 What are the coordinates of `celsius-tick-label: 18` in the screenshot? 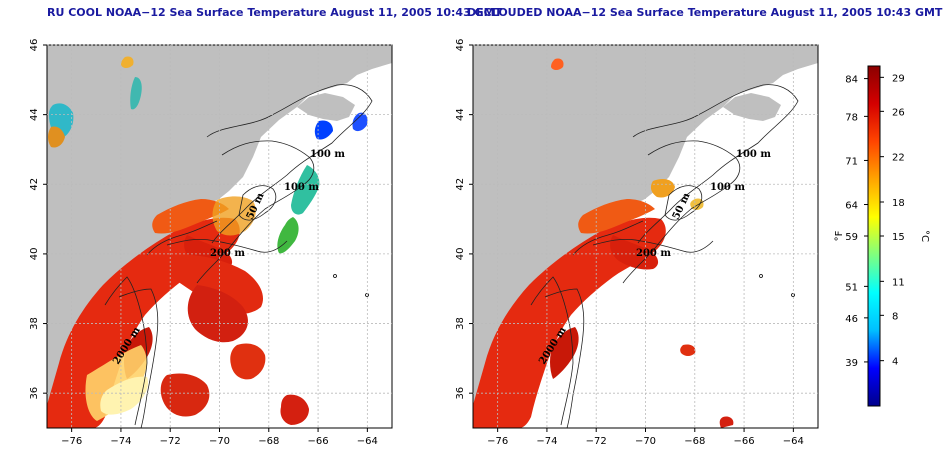 It's located at (898, 203).